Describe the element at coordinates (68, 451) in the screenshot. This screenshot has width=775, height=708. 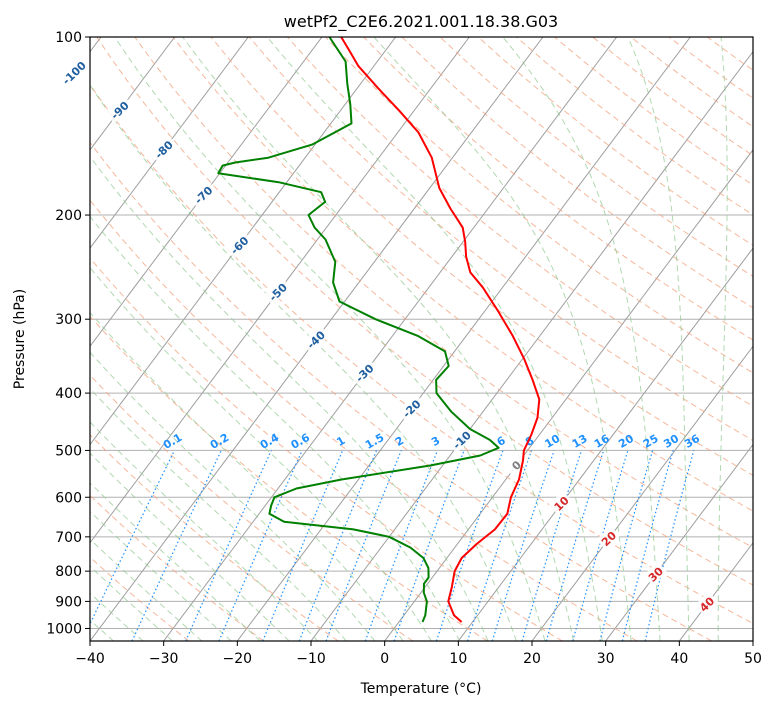
I see `y-tick-label: 500` at that location.